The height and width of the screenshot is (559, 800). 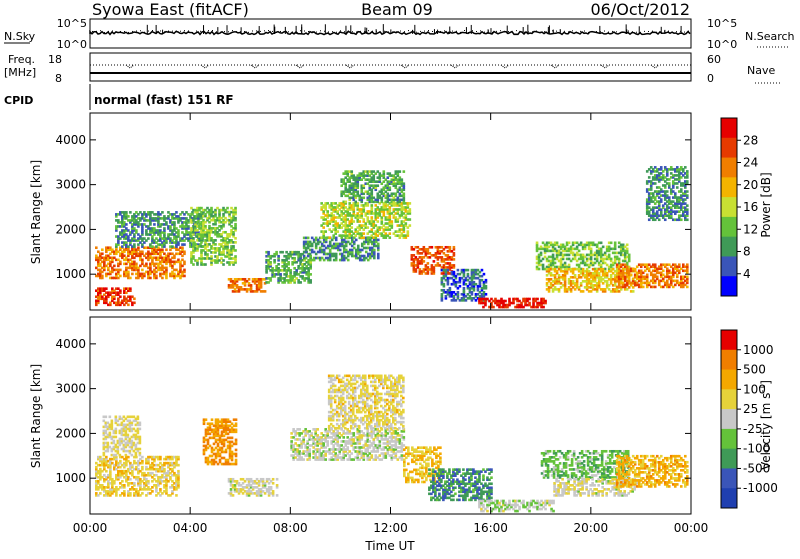 What do you see at coordinates (170, 9) in the screenshot?
I see `station-title: Syowa East (fitACF)` at bounding box center [170, 9].